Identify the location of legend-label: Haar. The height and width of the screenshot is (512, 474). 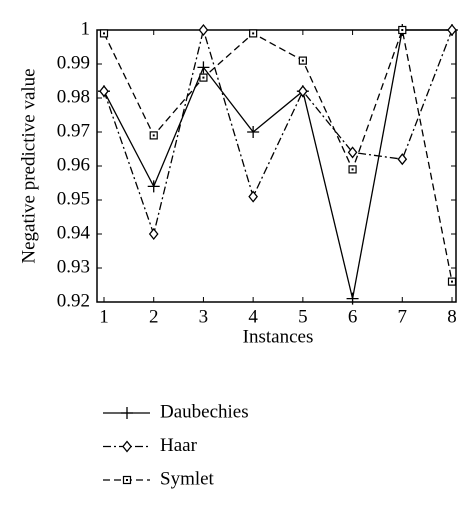
(179, 445).